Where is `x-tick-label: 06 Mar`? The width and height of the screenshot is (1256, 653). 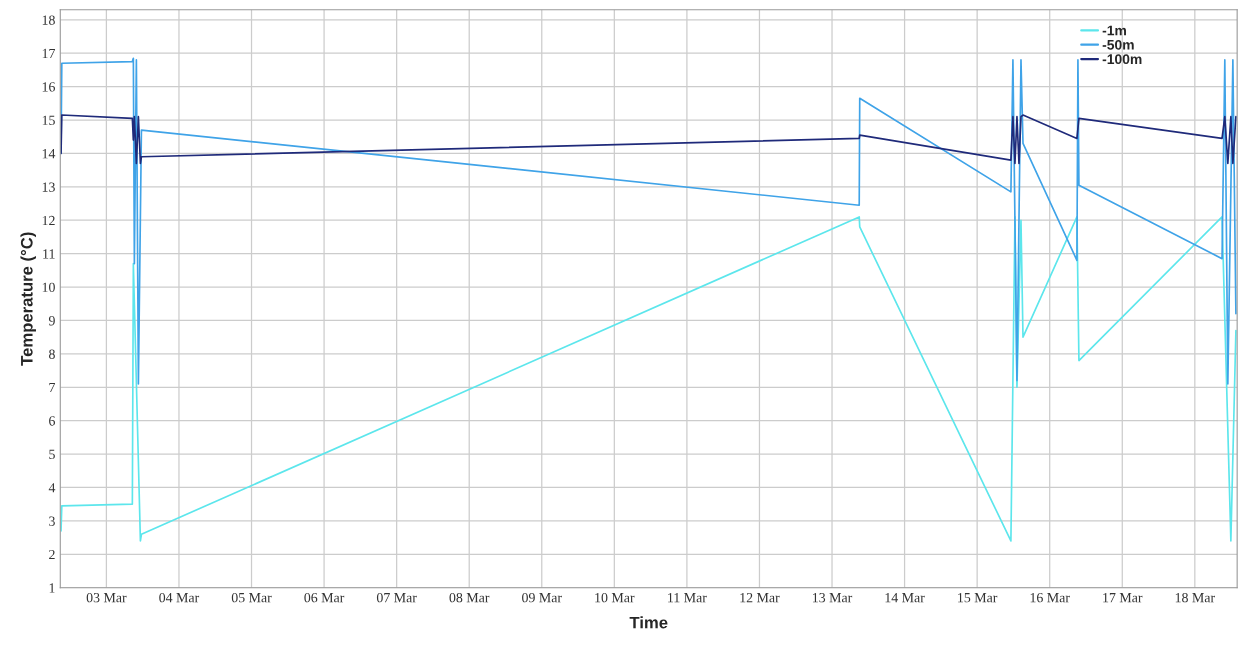
x-tick-label: 06 Mar is located at coordinates (324, 597).